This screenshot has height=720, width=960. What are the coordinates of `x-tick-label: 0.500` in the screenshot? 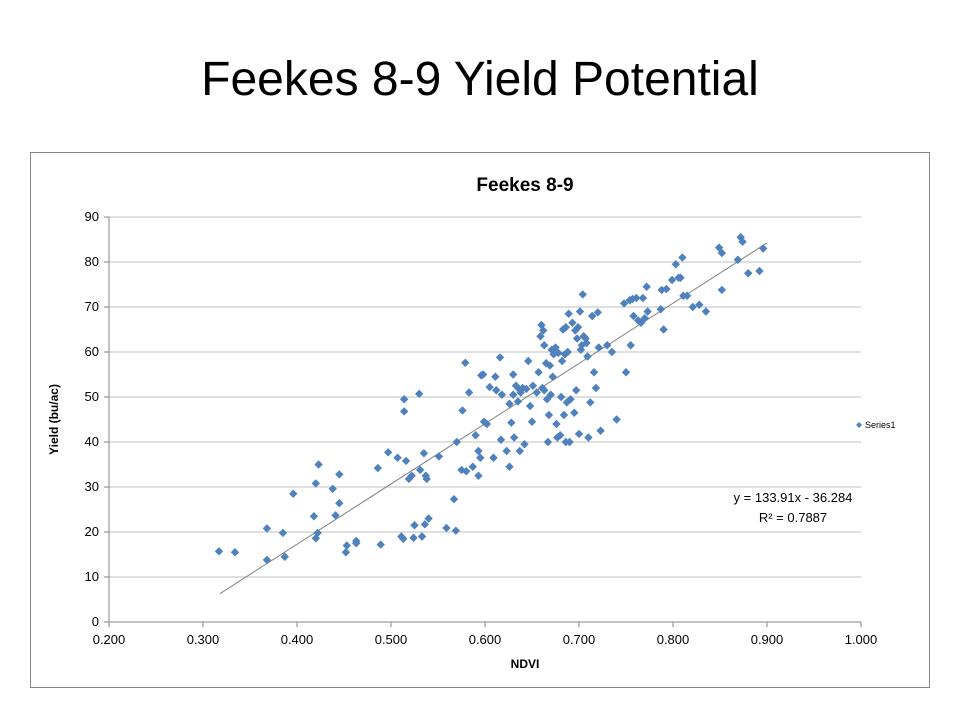 It's located at (391, 639).